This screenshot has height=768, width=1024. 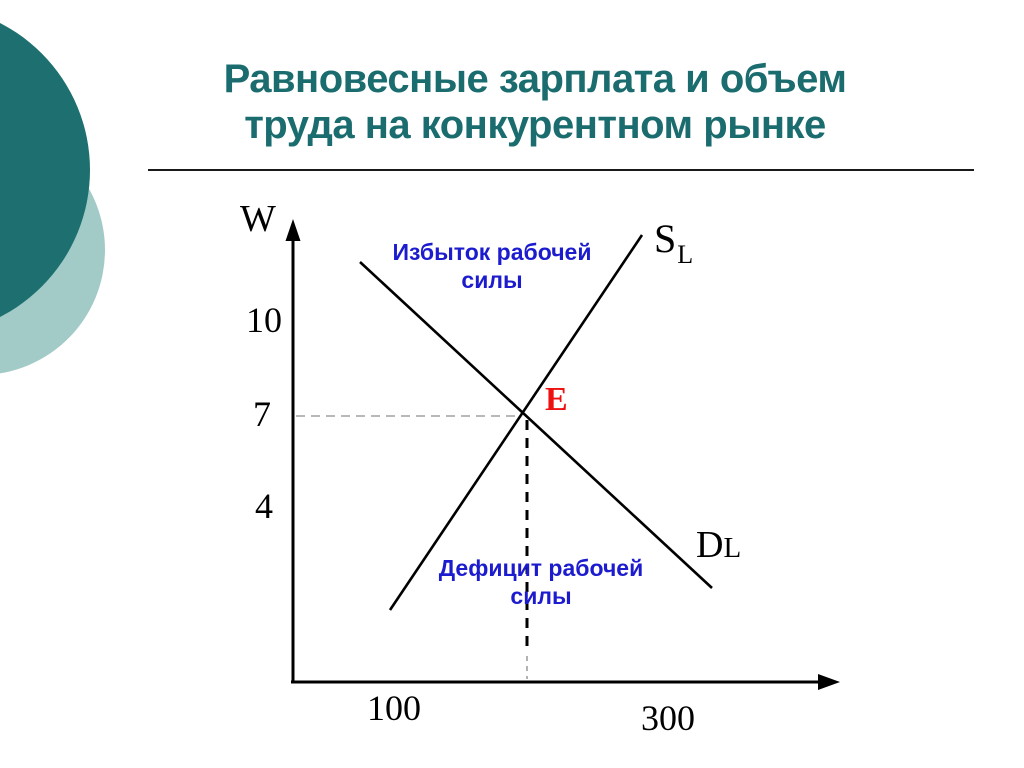 What do you see at coordinates (710, 545) in the screenshot?
I see `demand-label-main: D` at bounding box center [710, 545].